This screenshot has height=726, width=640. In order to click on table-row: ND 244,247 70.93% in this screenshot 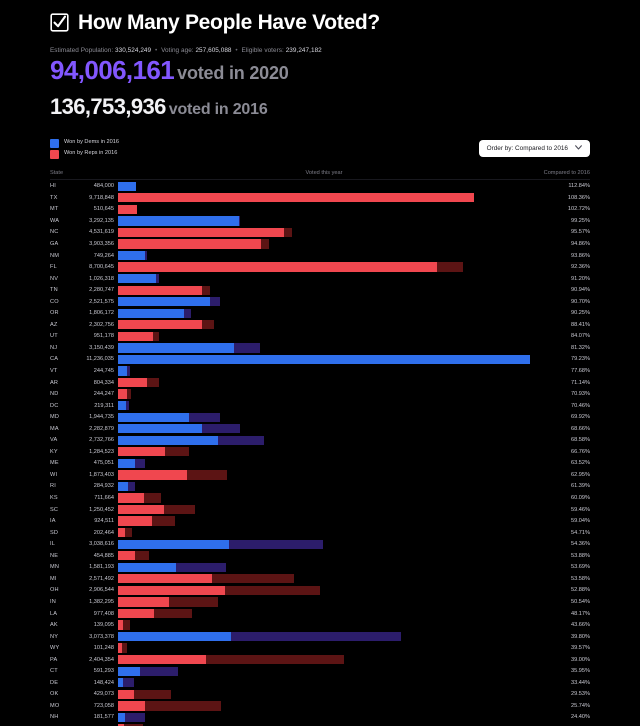, I will do `click(320, 394)`.